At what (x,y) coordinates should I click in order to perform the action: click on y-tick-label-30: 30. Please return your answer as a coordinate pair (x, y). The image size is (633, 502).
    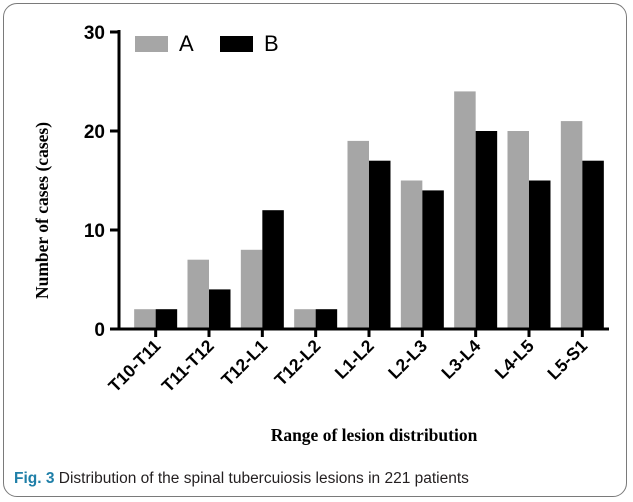
    Looking at the image, I should click on (94, 33).